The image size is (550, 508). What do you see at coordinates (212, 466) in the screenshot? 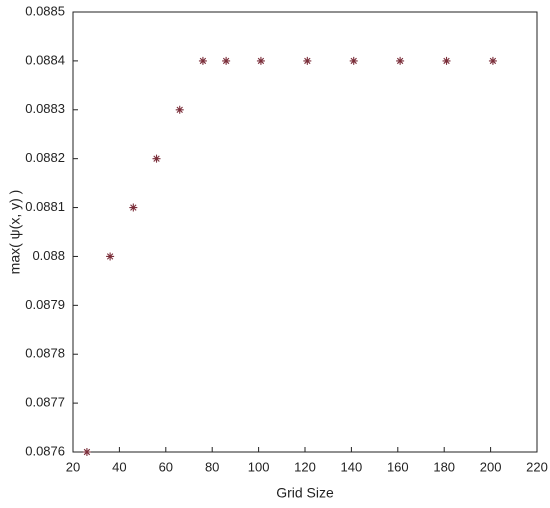
I see `x-tick-label: 80` at bounding box center [212, 466].